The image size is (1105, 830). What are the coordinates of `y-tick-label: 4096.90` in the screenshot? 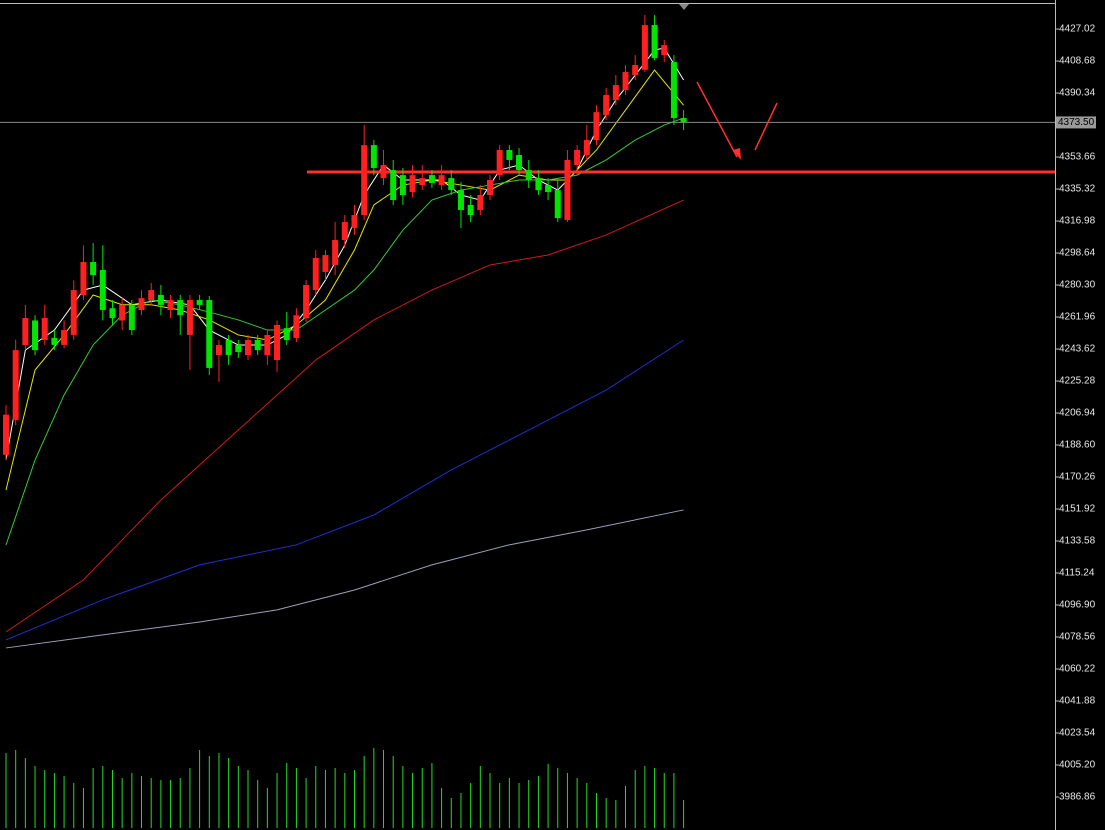 It's located at (1077, 605).